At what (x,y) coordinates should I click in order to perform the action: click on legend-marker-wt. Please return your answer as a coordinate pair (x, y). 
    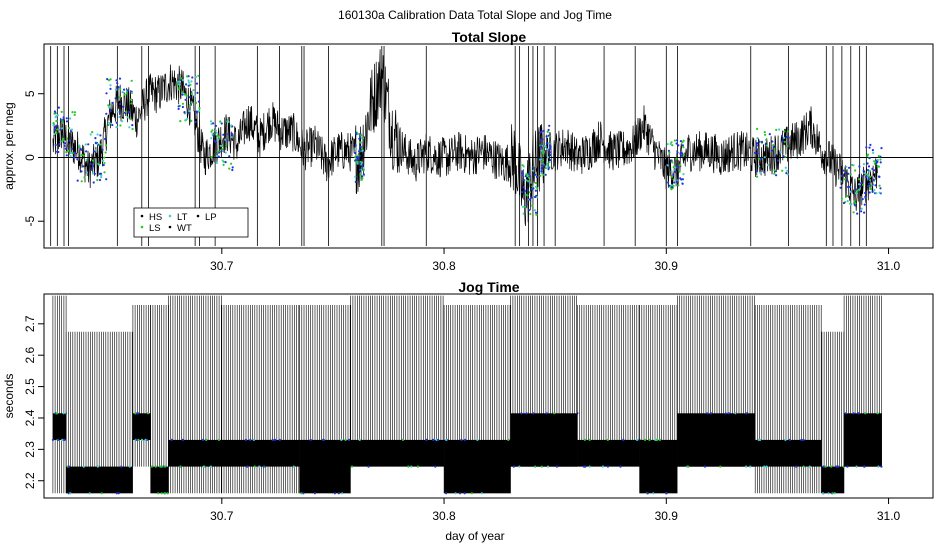
    Looking at the image, I should click on (170, 227).